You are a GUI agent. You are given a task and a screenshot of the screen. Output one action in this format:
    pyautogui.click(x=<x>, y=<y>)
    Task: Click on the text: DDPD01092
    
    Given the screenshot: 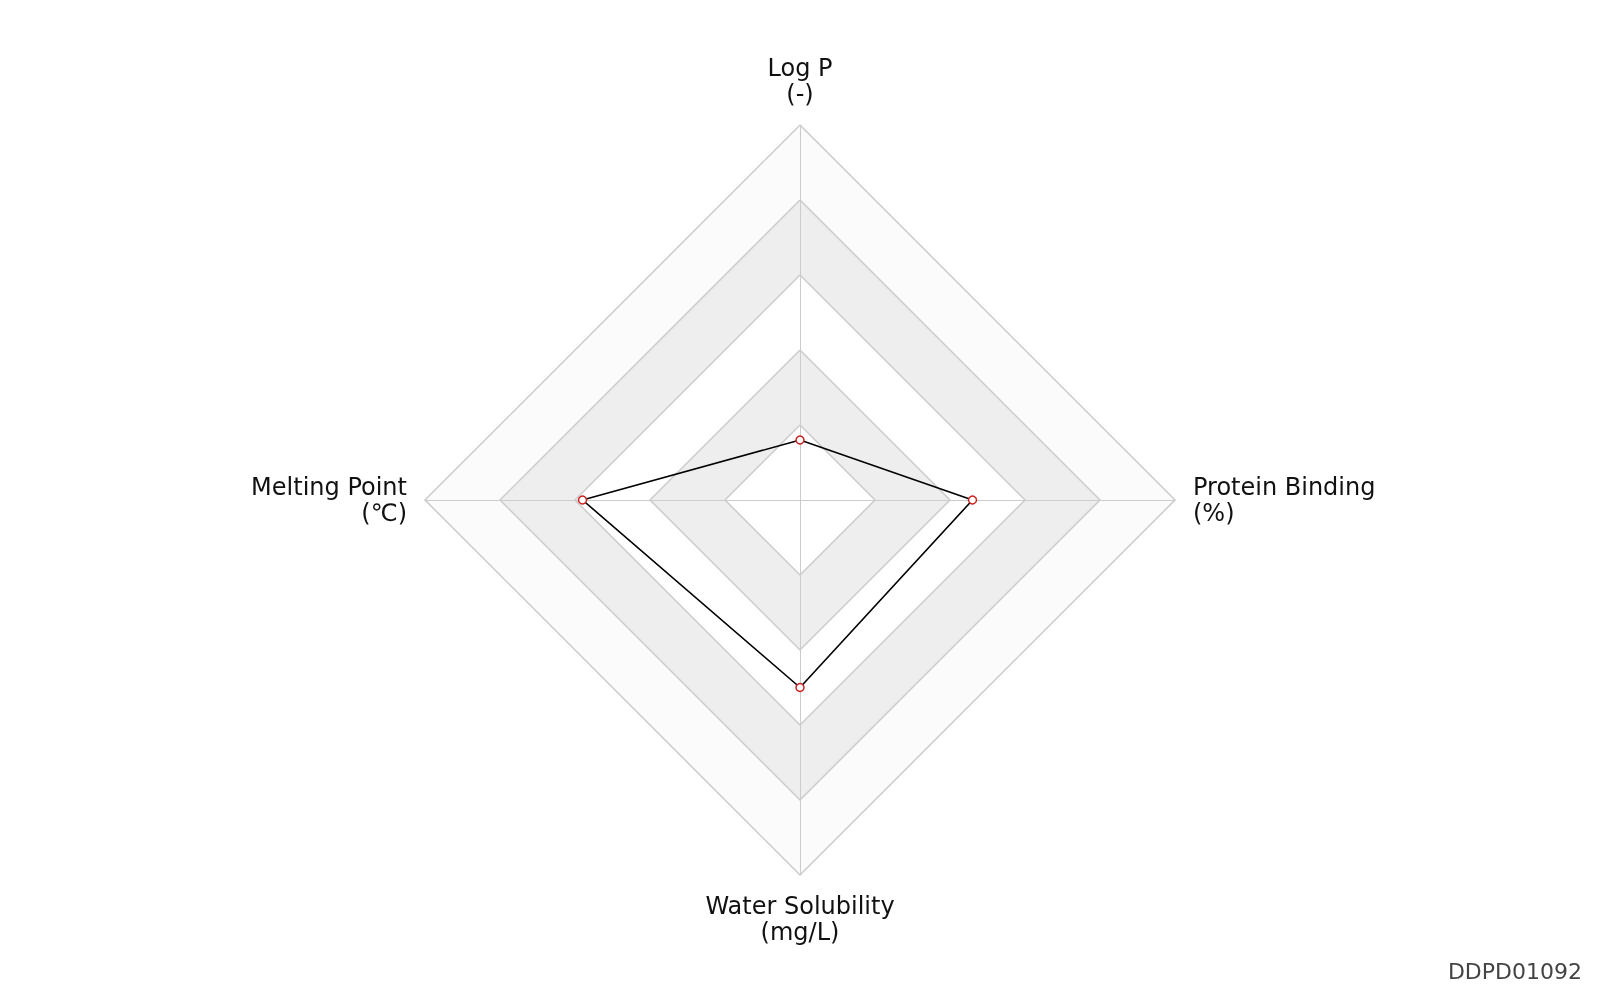 What is the action you would take?
    pyautogui.click(x=1514, y=971)
    